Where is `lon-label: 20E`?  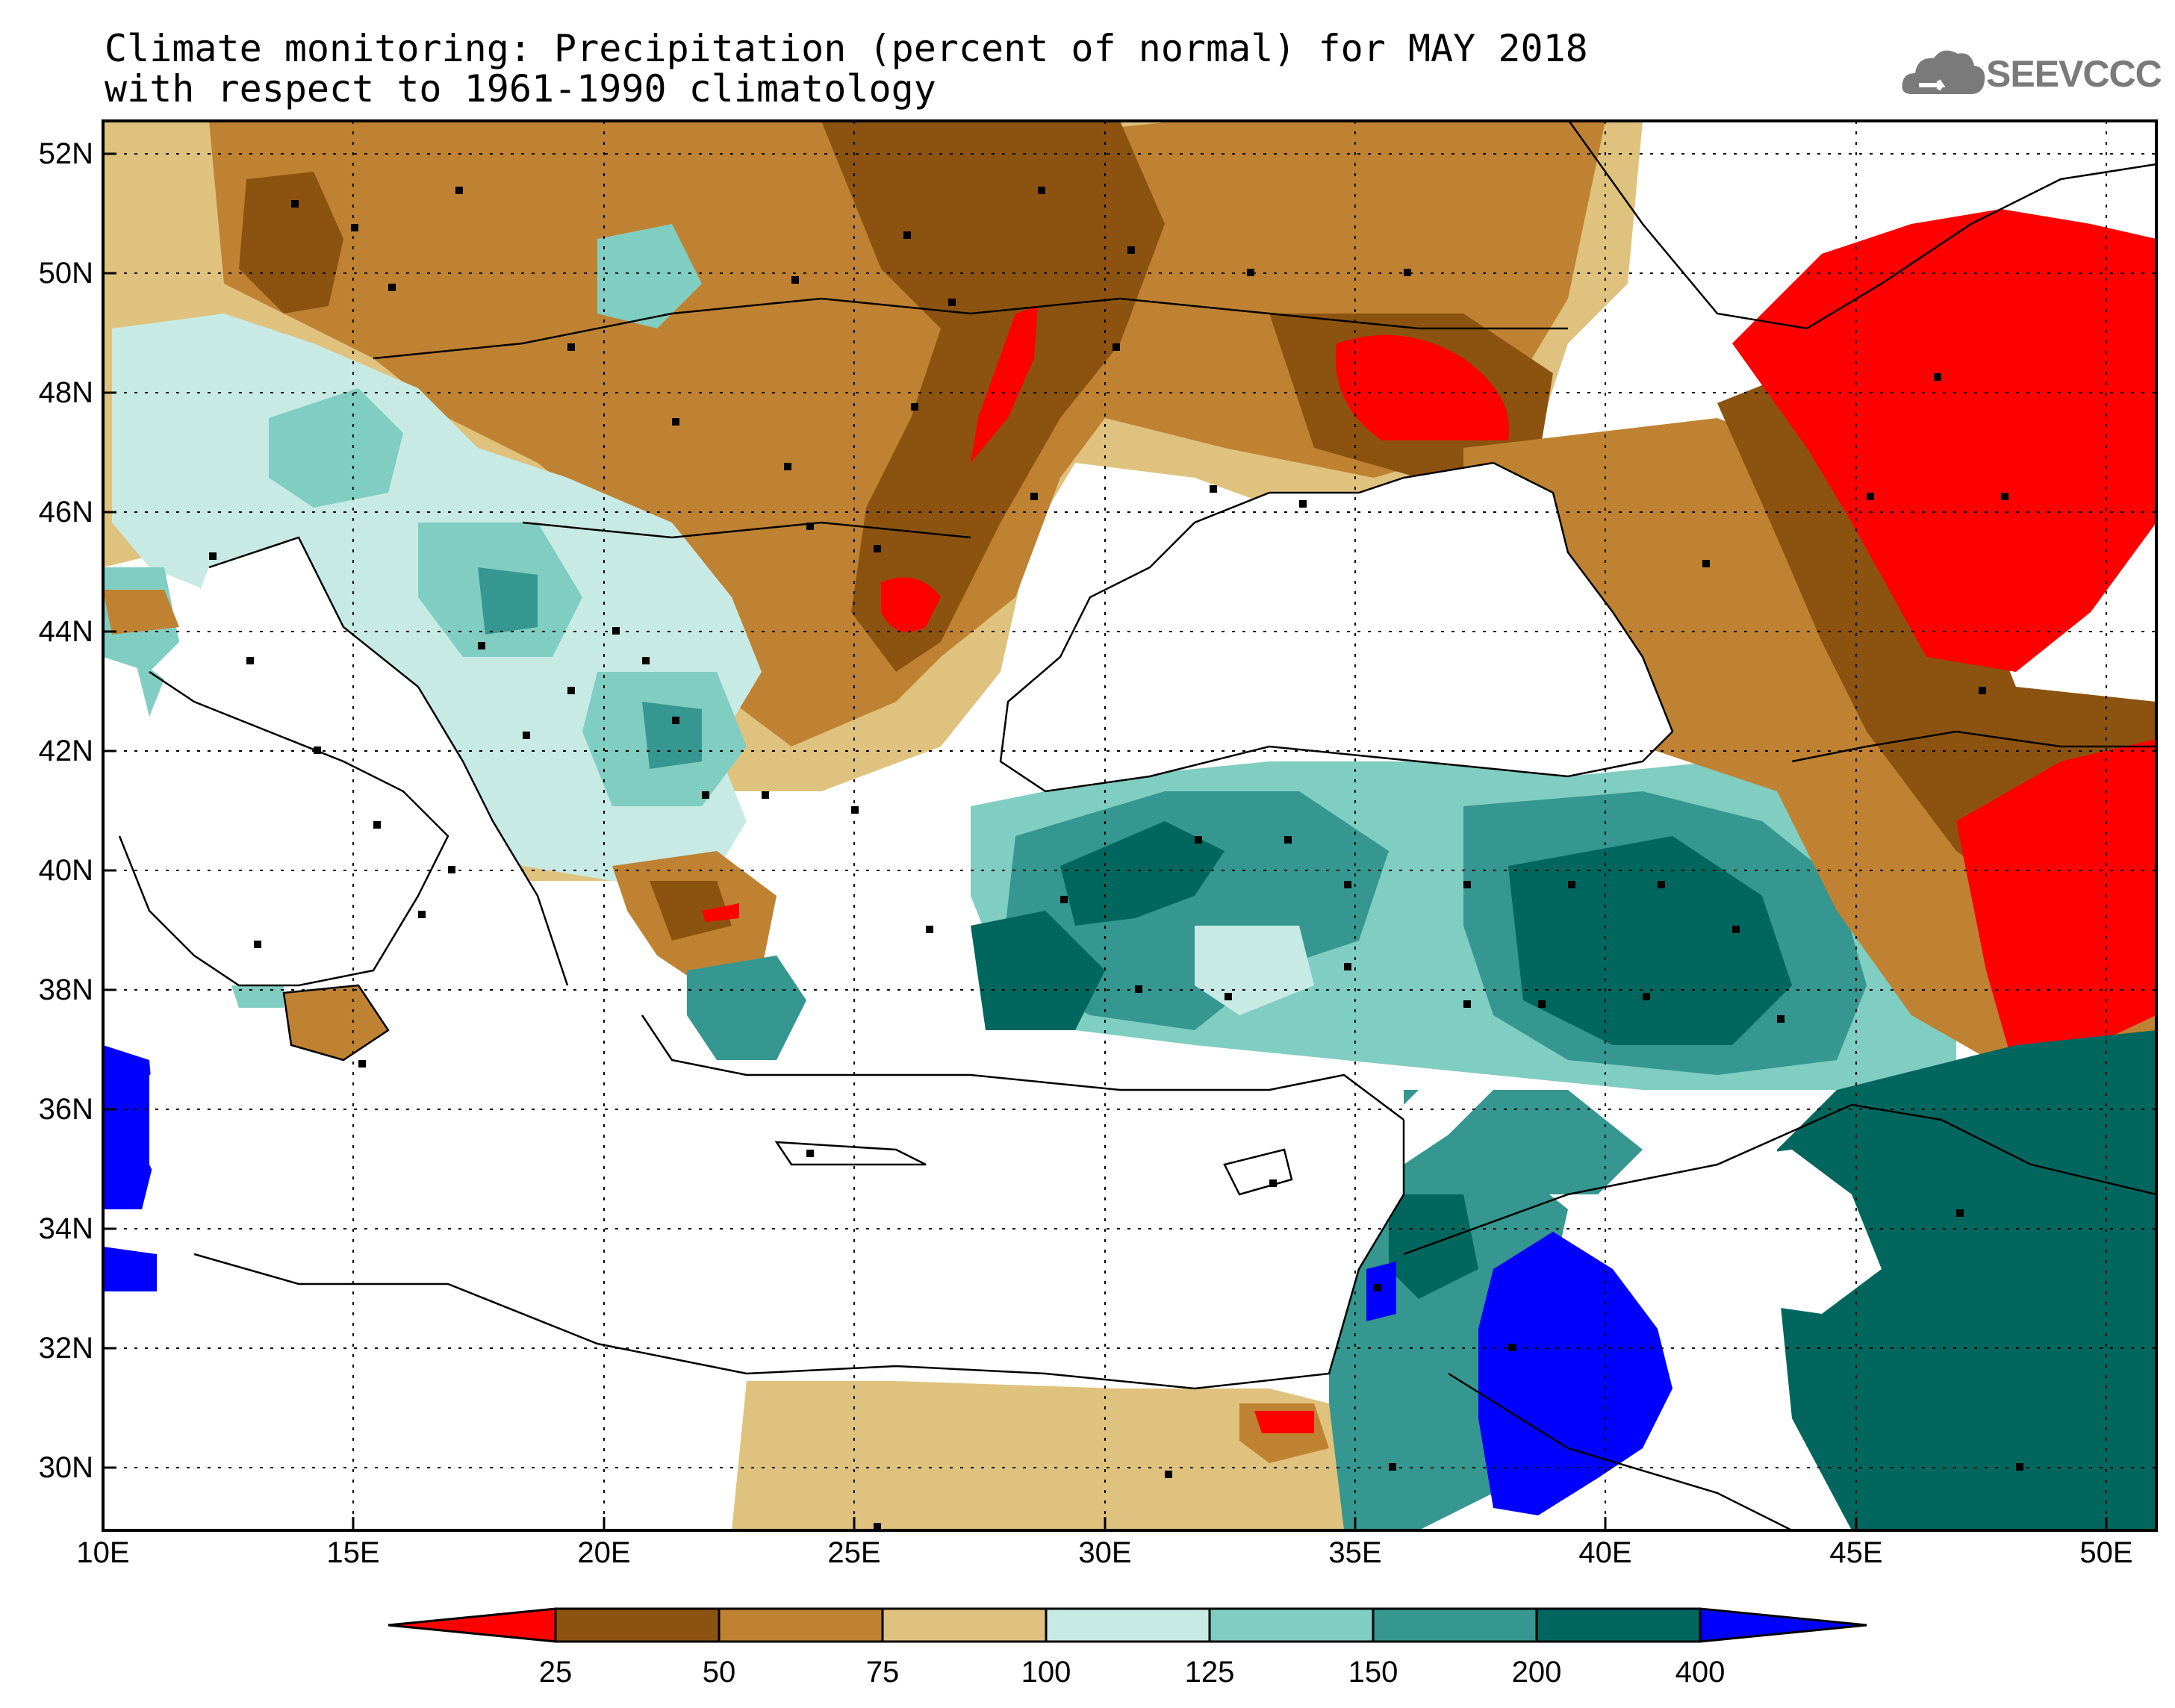 lon-label: 20E is located at coordinates (604, 1552).